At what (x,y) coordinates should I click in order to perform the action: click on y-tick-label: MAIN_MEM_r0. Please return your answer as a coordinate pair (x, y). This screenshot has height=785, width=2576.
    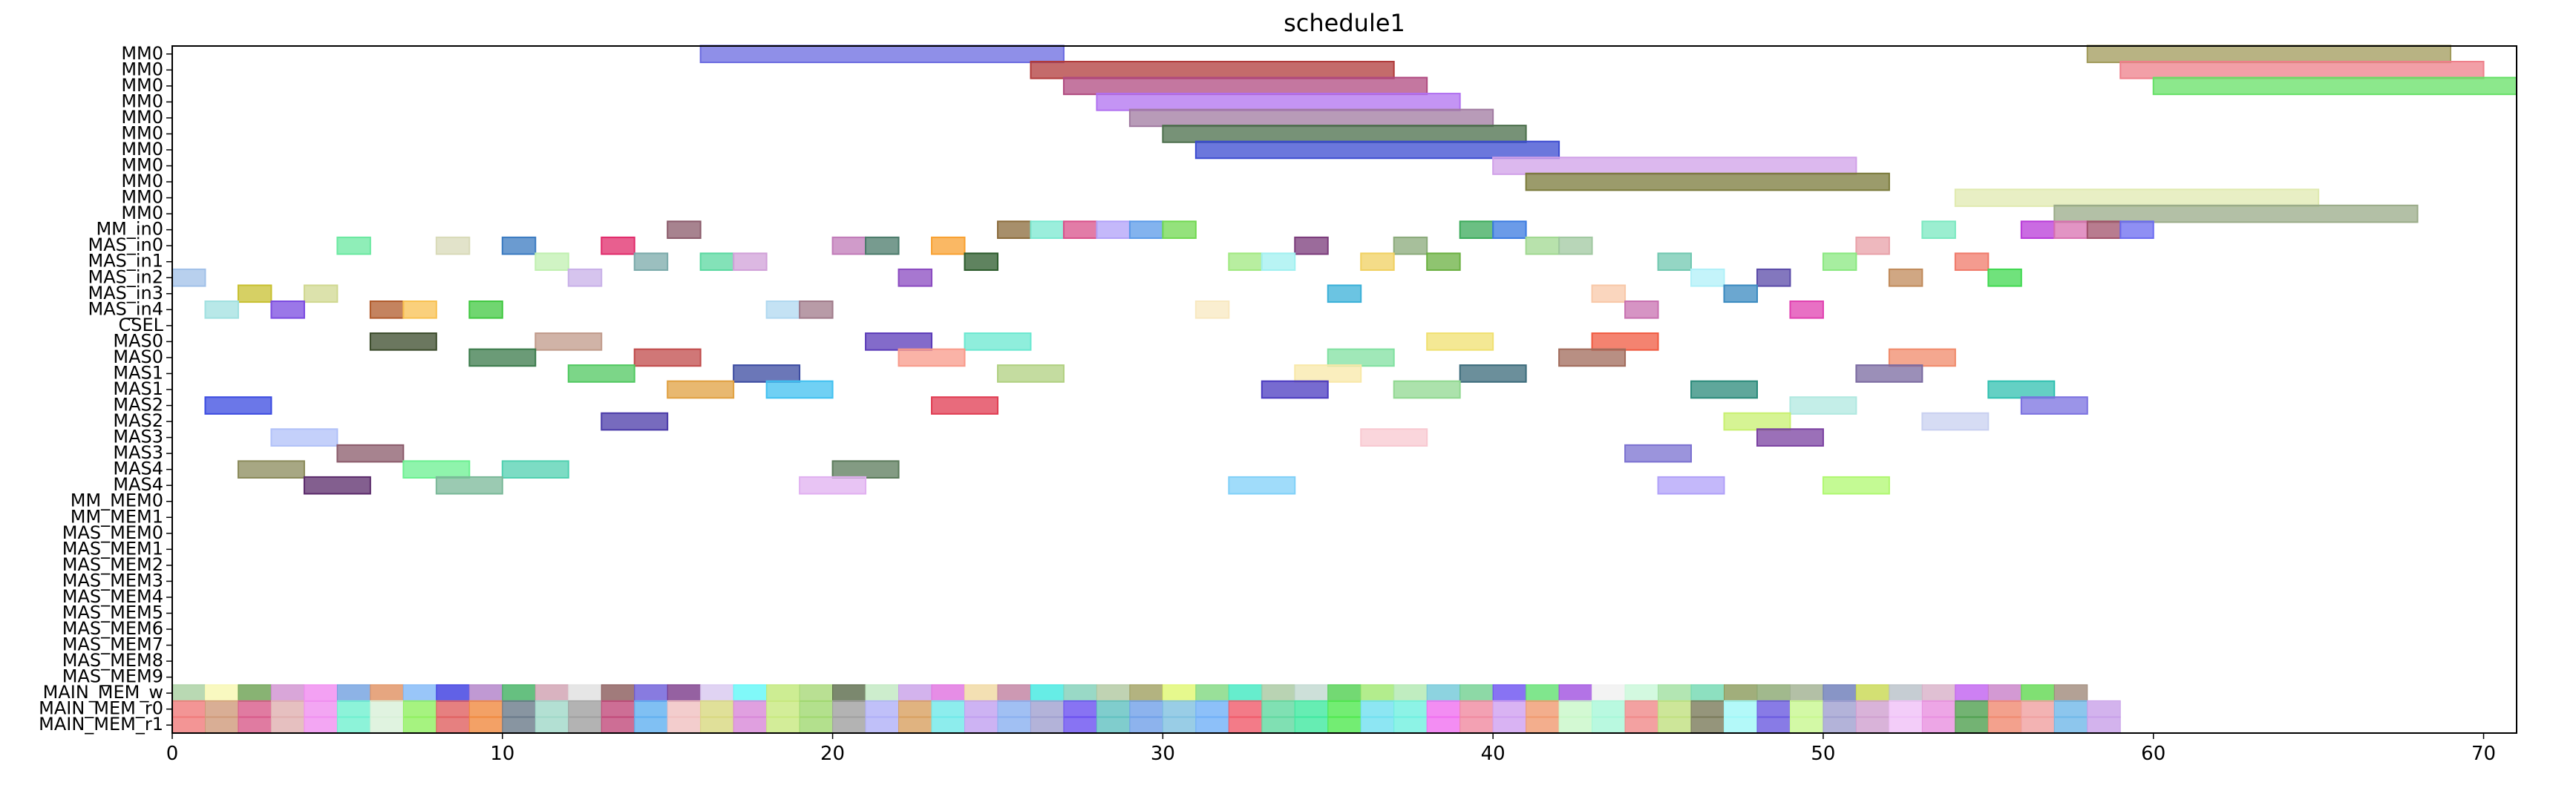
    Looking at the image, I should click on (101, 708).